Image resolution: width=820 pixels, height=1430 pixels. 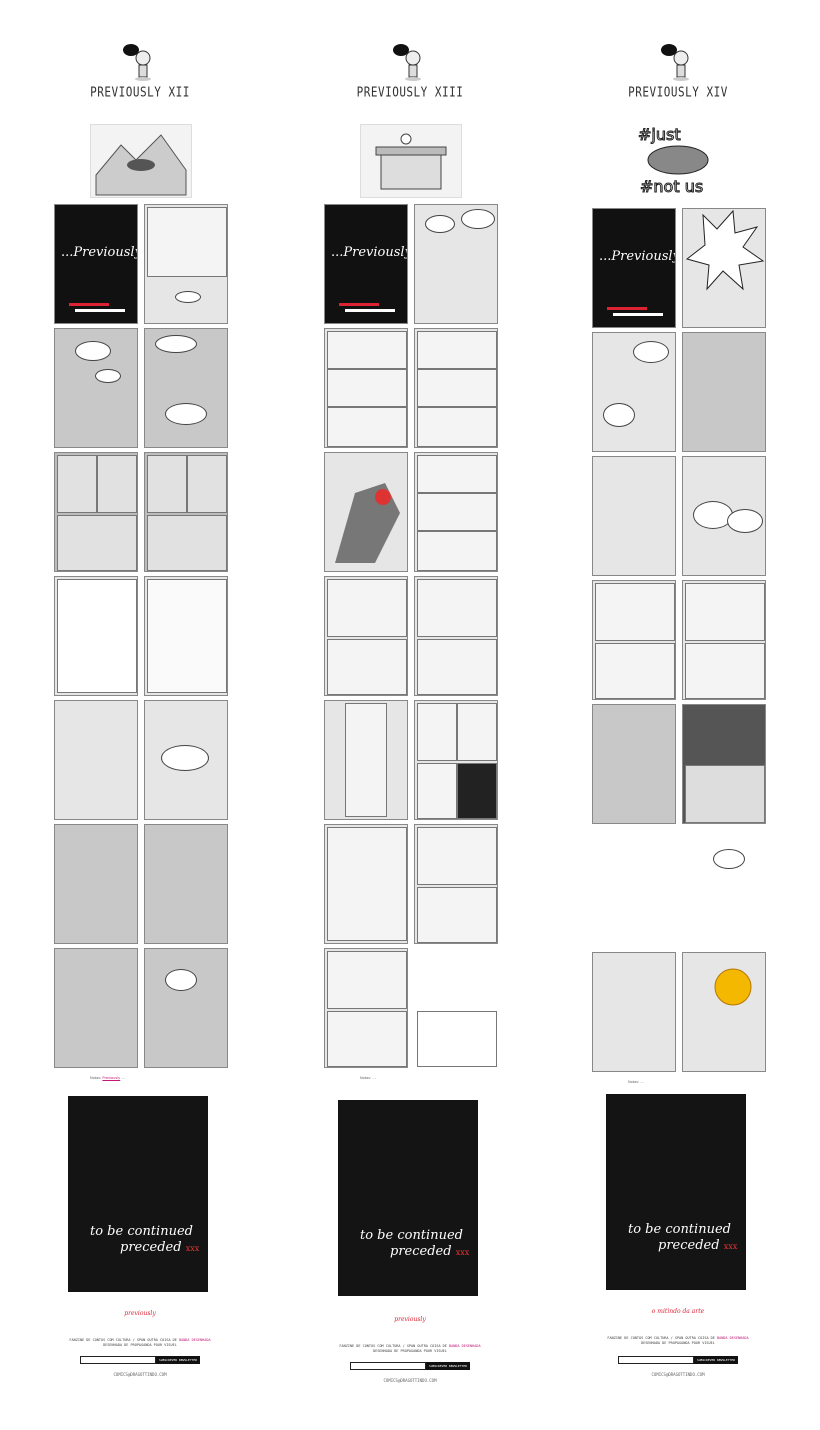 I want to click on issue-title: PREVIOUSLY XIII, so click(x=410, y=92).